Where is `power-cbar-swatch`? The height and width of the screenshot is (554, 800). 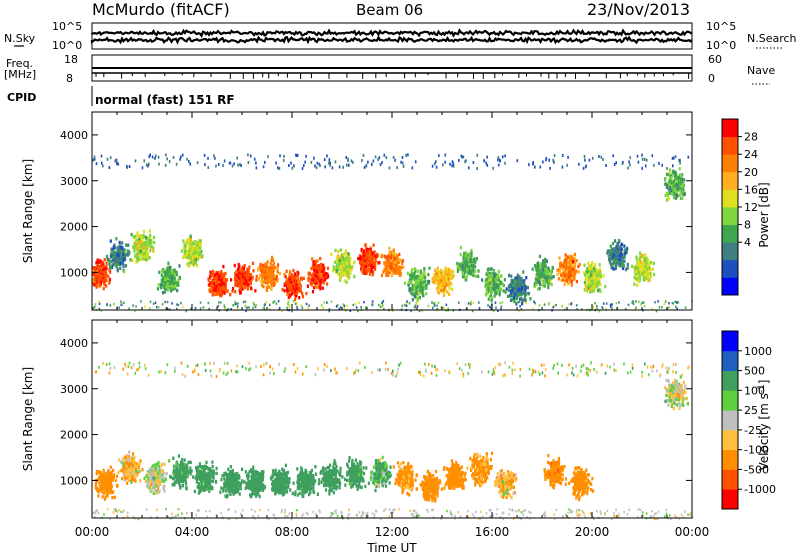
power-cbar-swatch is located at coordinates (730, 216).